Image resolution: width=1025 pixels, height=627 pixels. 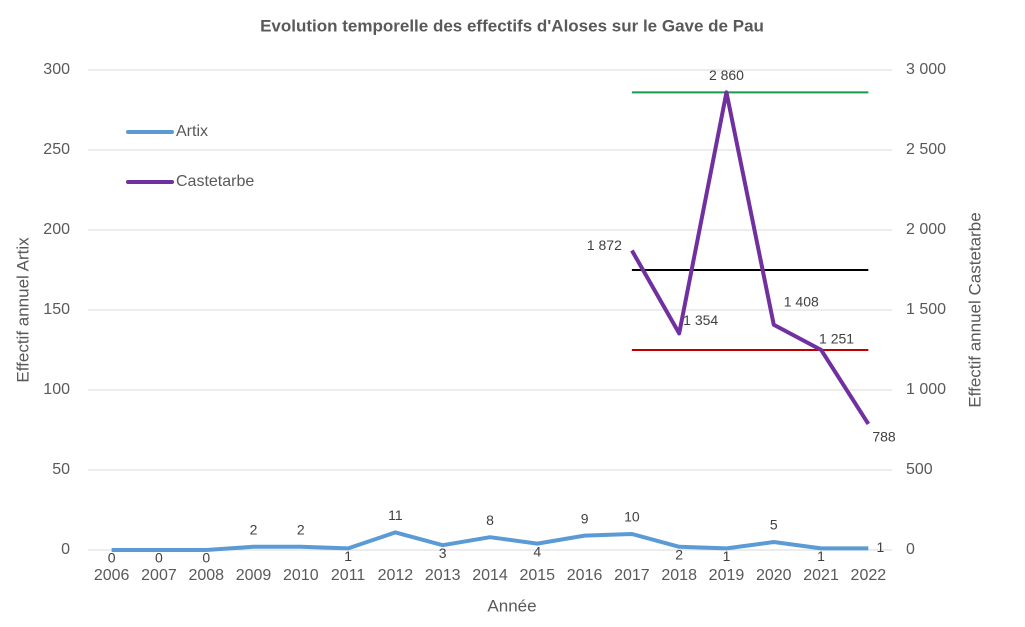 I want to click on x-tick-label: 2008, so click(x=206, y=575).